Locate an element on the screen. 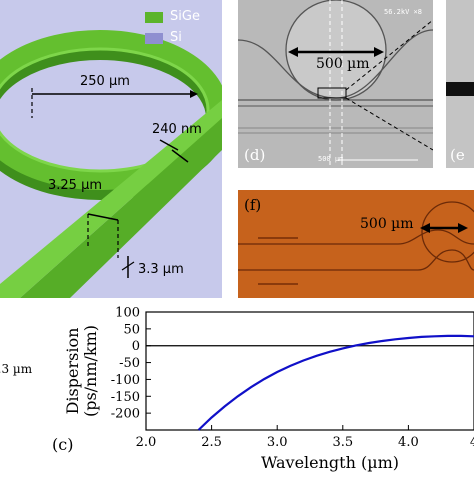 The width and height of the screenshot is (474, 478). height-label: 3.3 µm is located at coordinates (161, 269).